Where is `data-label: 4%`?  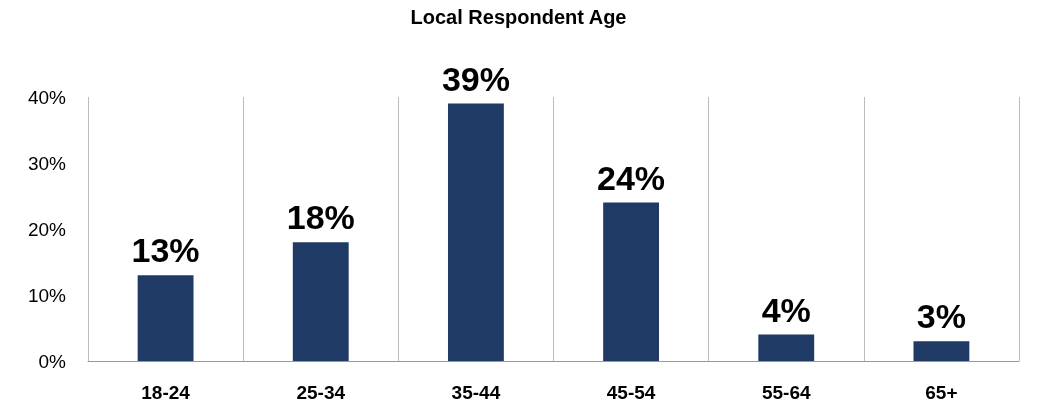 data-label: 4% is located at coordinates (786, 309).